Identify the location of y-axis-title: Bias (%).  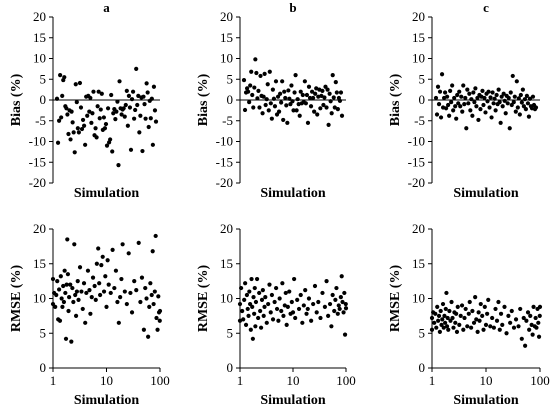
(16, 99).